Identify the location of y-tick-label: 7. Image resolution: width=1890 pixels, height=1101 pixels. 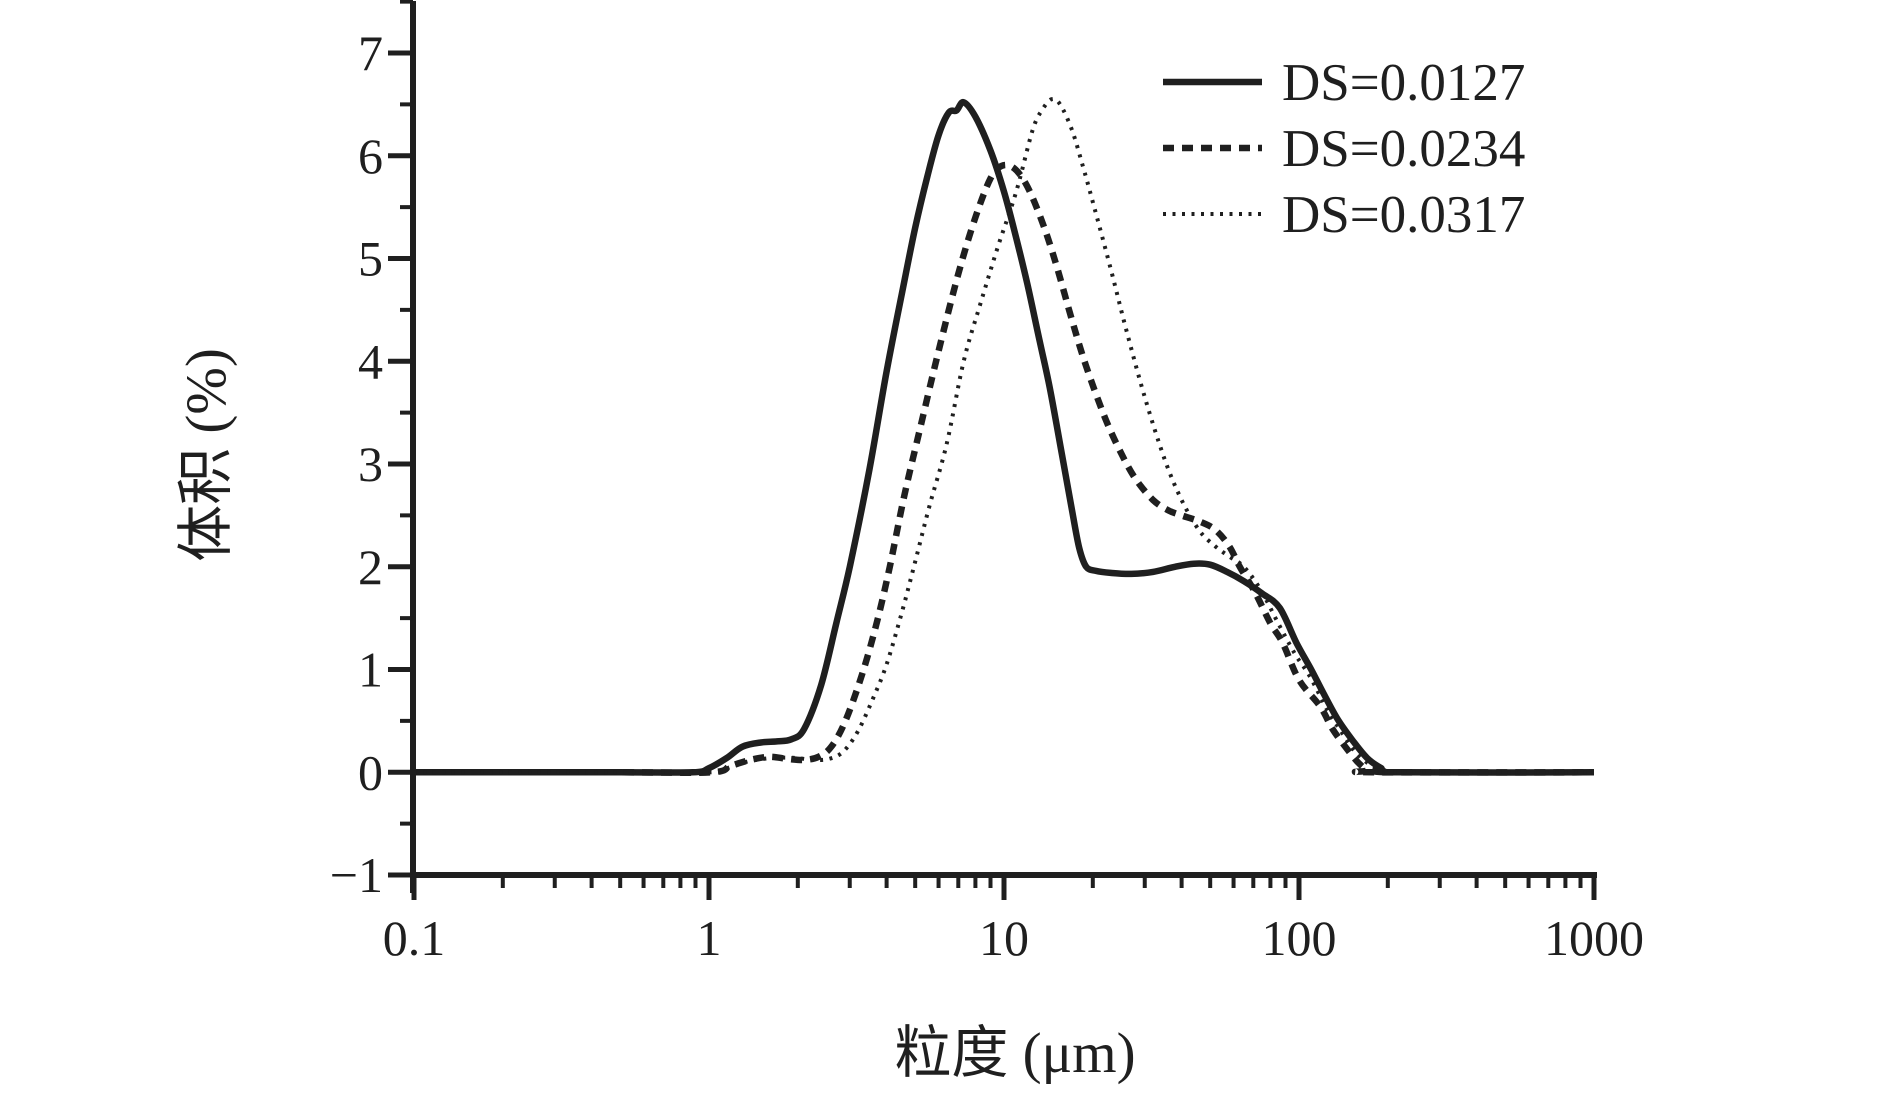
(370, 53).